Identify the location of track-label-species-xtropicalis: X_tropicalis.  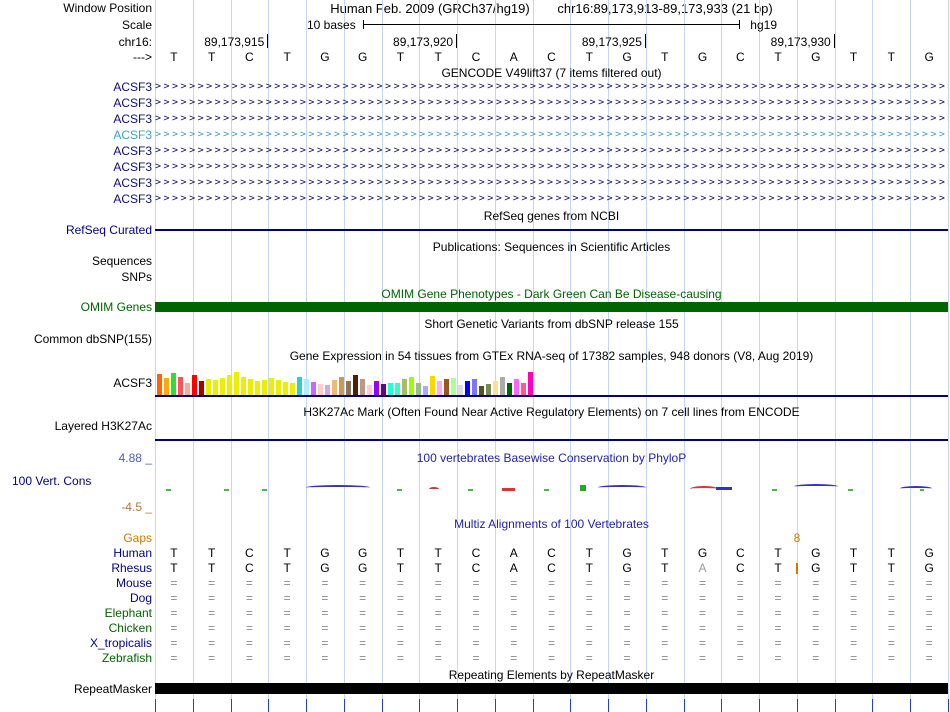
(120, 643).